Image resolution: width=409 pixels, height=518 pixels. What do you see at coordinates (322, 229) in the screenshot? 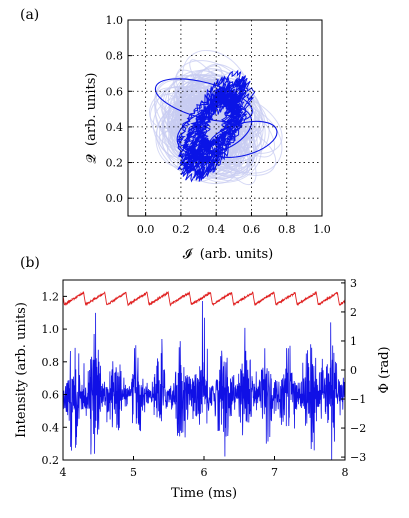
I see `x-tick-label: 1.0` at bounding box center [322, 229].